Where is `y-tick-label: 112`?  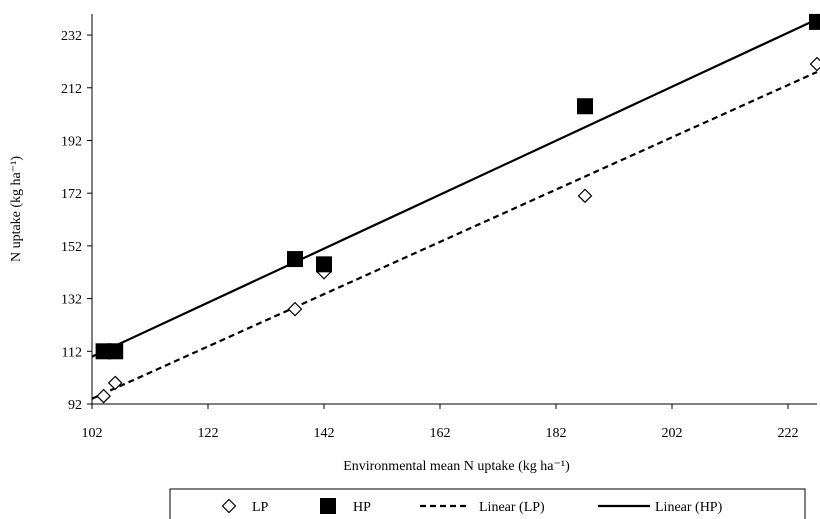
y-tick-label: 112 is located at coordinates (72, 352).